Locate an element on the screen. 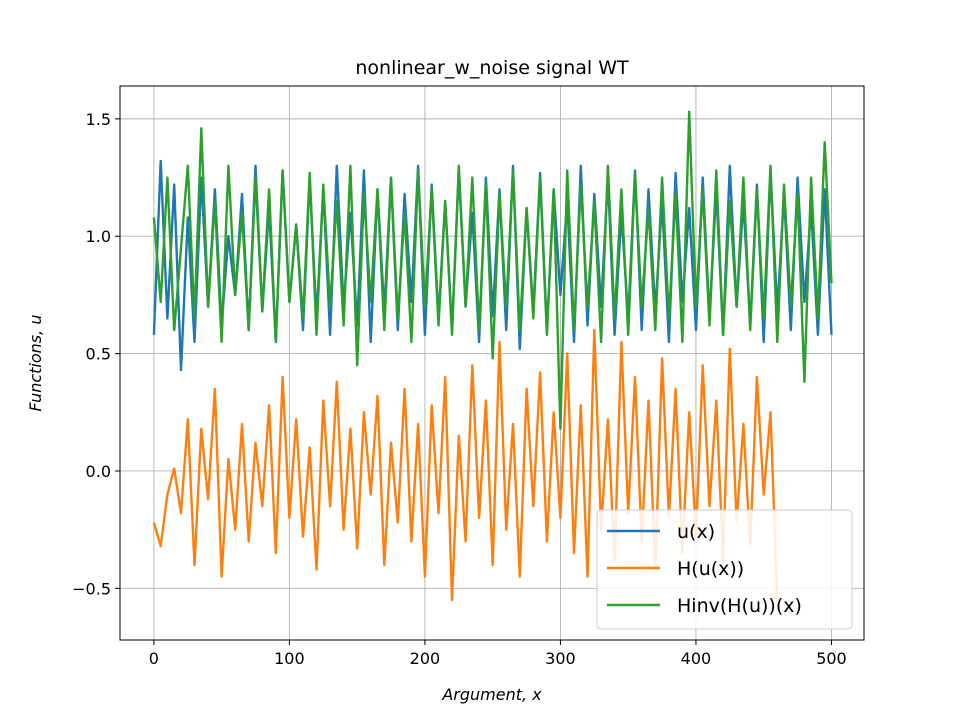 The image size is (960, 720). legend-label: H(u(x)) is located at coordinates (710, 569).